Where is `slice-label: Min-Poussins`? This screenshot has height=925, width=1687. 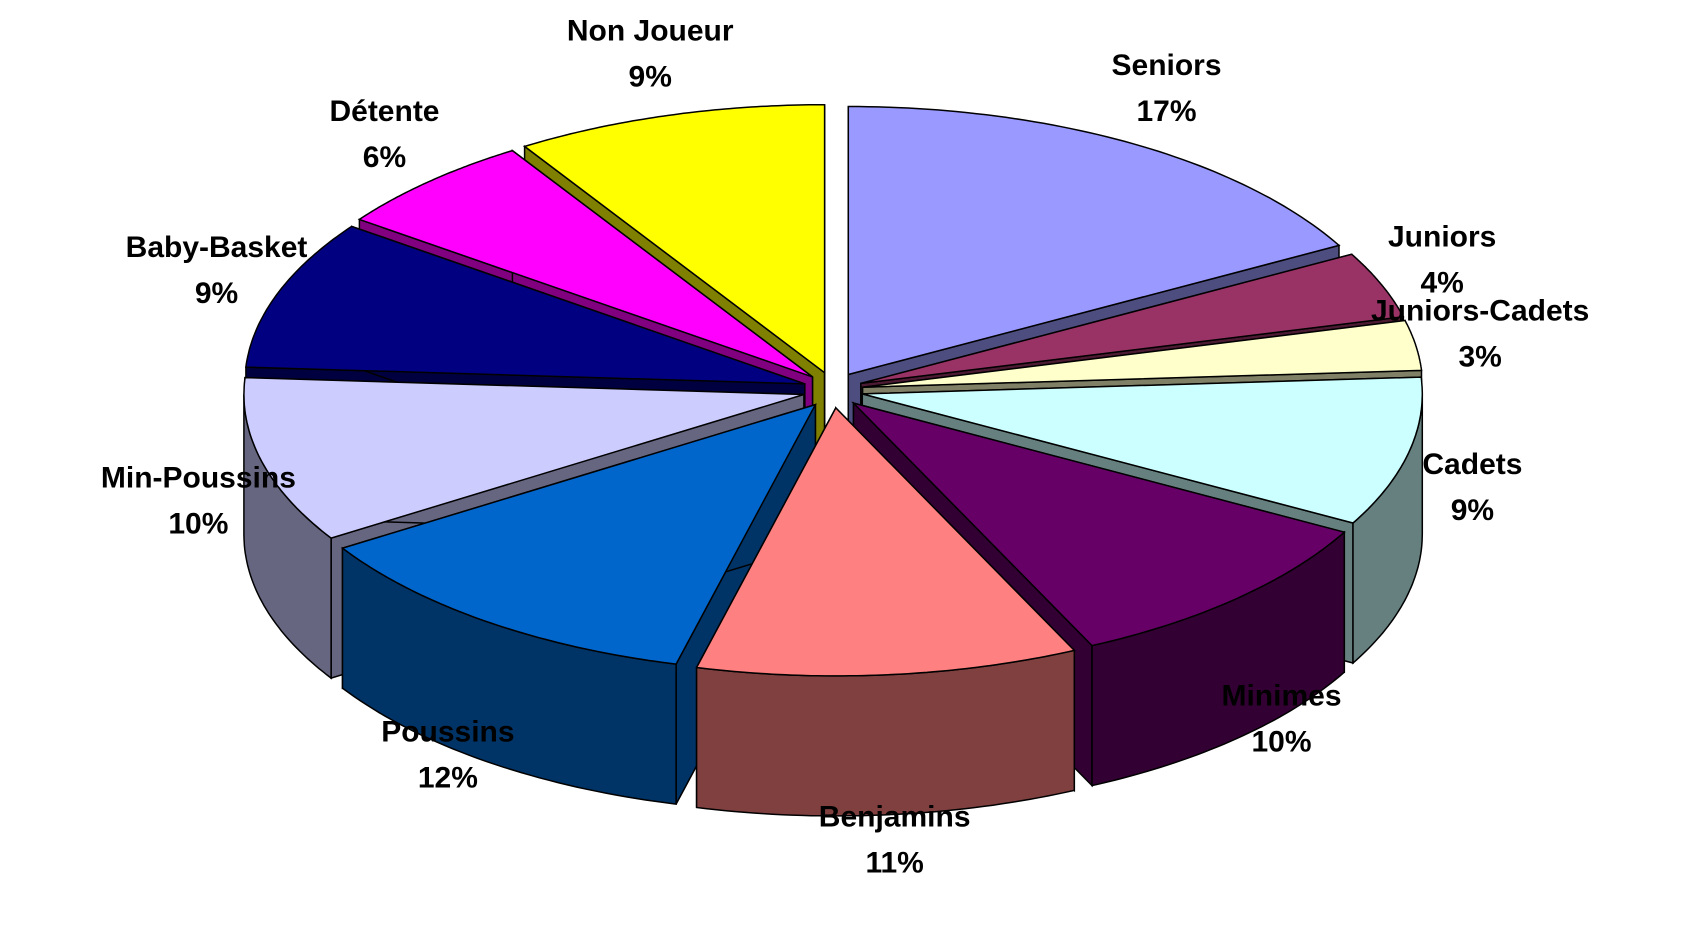
slice-label: Min-Poussins is located at coordinates (198, 478).